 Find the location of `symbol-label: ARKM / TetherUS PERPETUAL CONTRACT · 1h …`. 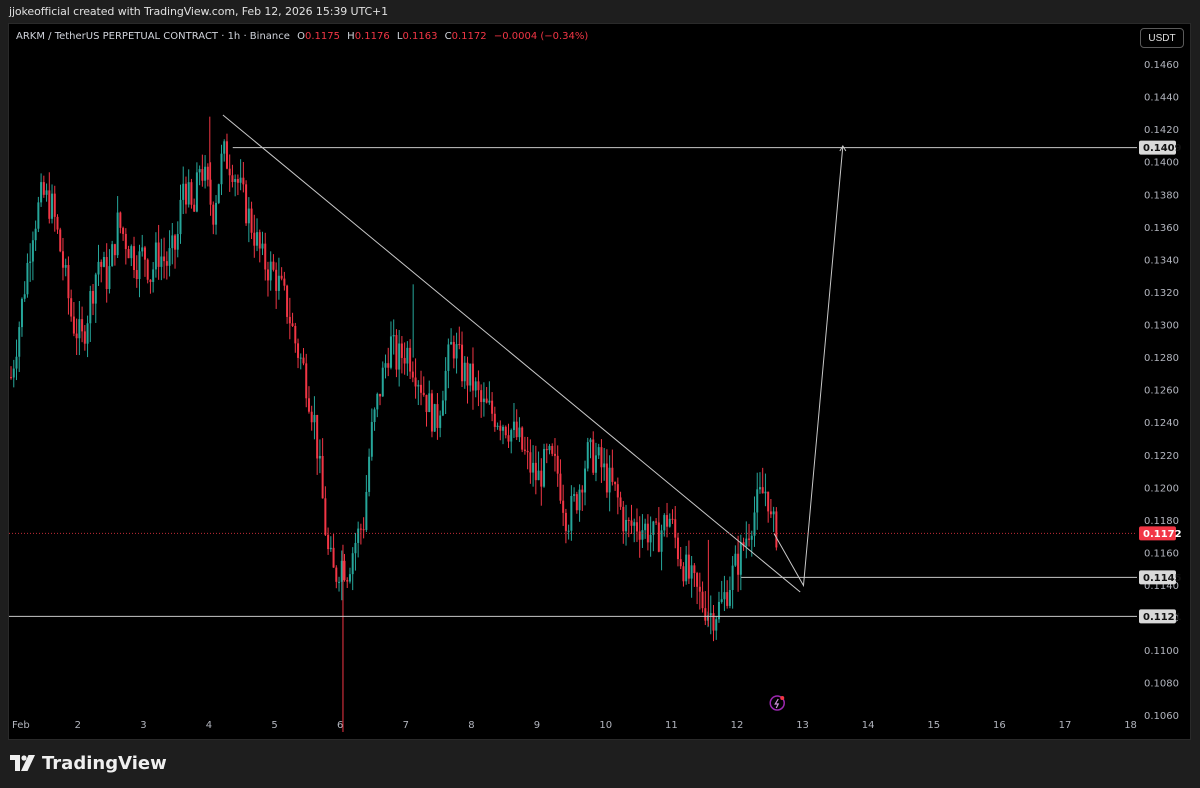

symbol-label: ARKM / TetherUS PERPETUAL CONTRACT · 1h … is located at coordinates (153, 36).